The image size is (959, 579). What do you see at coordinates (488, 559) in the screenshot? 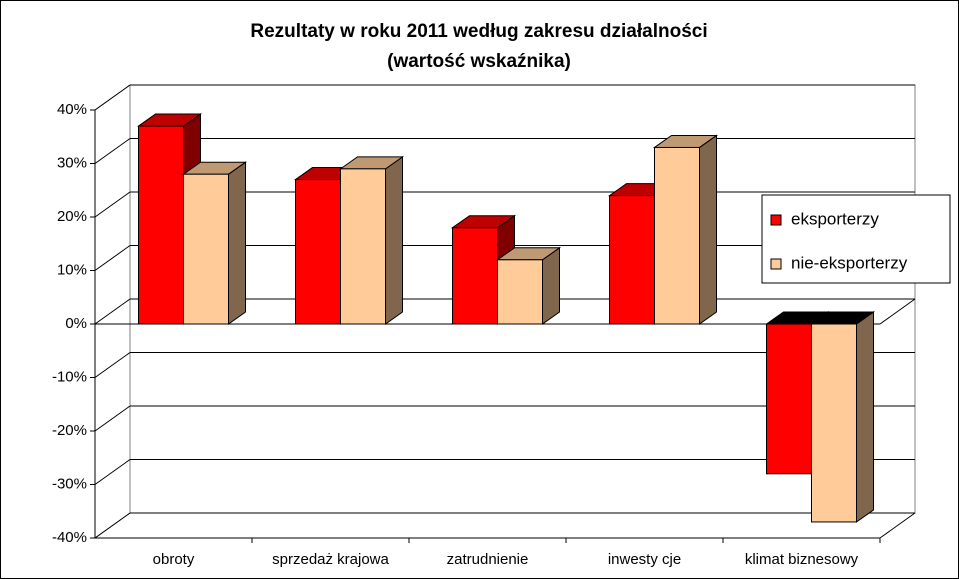
I see `x-tick-label: zatrudnienie` at bounding box center [488, 559].